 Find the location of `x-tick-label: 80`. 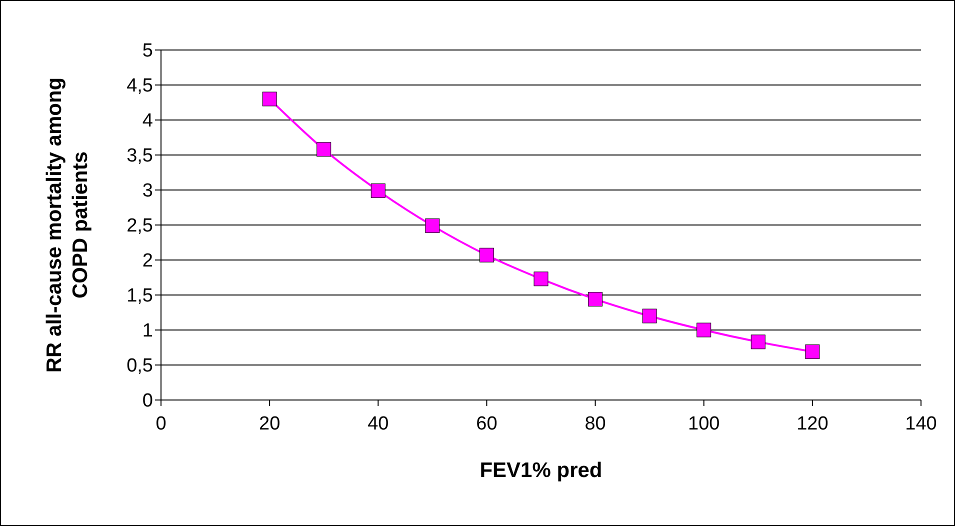

x-tick-label: 80 is located at coordinates (595, 423).